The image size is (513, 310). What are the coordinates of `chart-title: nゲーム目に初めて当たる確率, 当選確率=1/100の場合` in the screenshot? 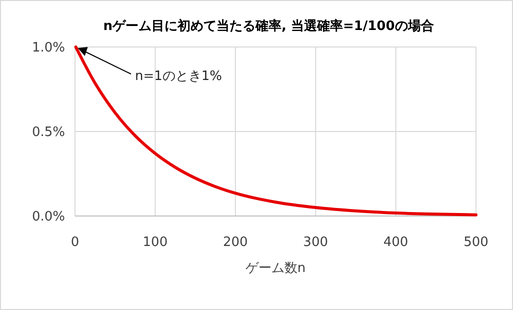 It's located at (268, 26).